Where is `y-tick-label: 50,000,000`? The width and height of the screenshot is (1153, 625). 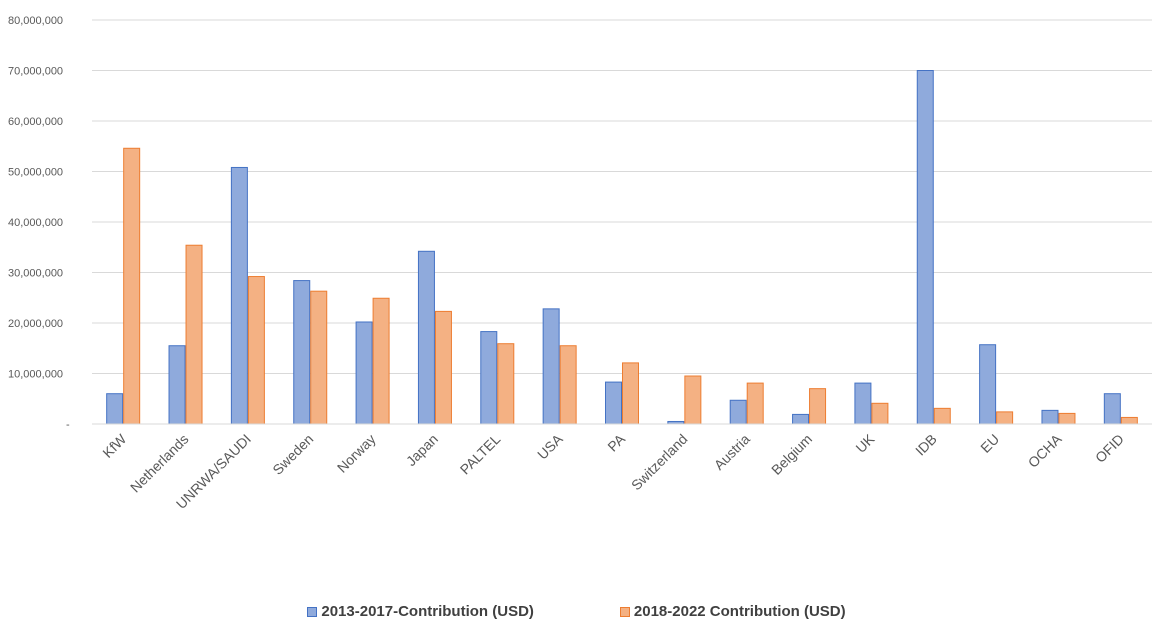 y-tick-label: 50,000,000 is located at coordinates (35, 173).